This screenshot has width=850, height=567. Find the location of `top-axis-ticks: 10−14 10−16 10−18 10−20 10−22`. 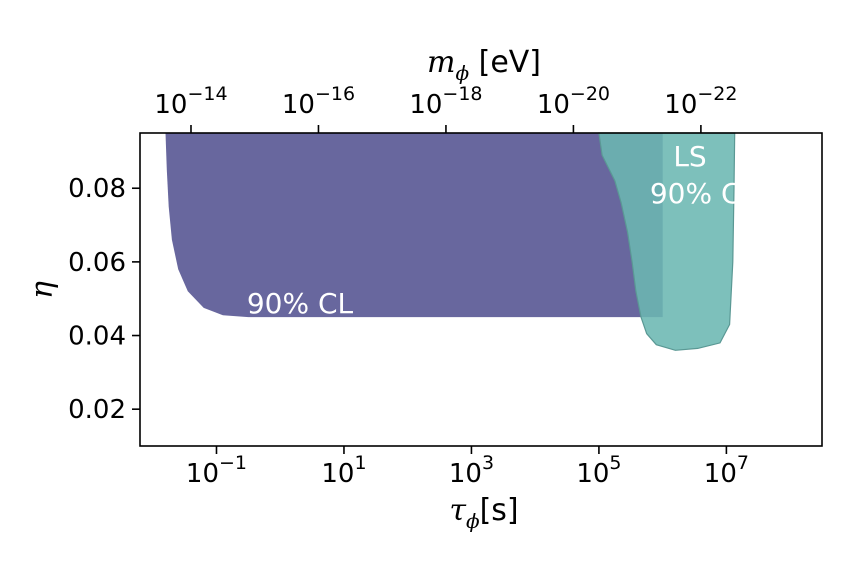

top-axis-ticks: 10−14 10−16 10−18 10−20 10−22 is located at coordinates (445, 108).